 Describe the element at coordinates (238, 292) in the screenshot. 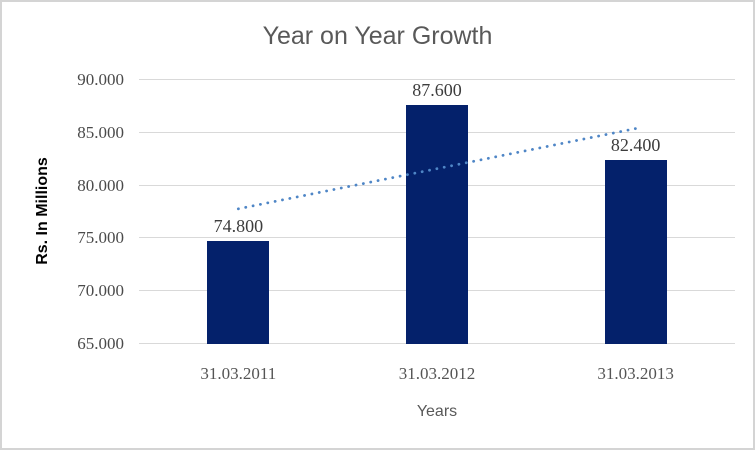

I see `bar-31.03.2011` at that location.